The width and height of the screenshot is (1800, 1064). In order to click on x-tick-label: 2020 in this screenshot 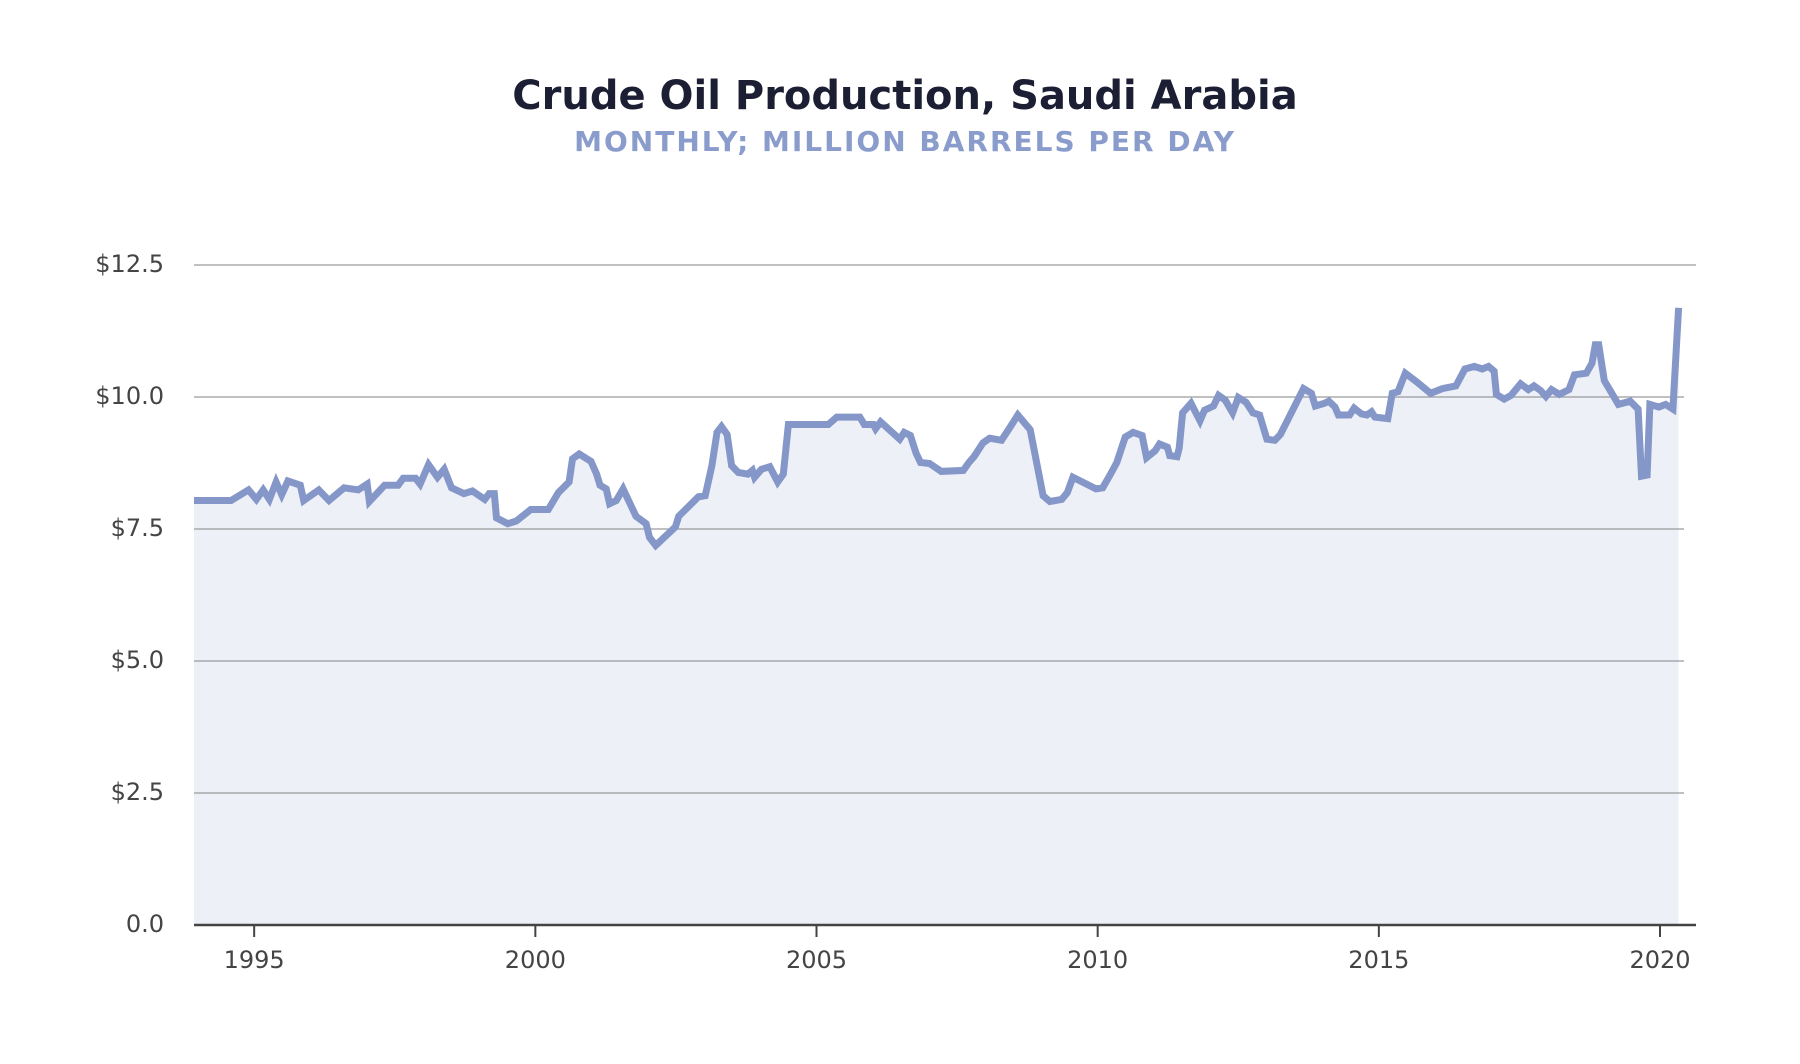, I will do `click(1659, 960)`.